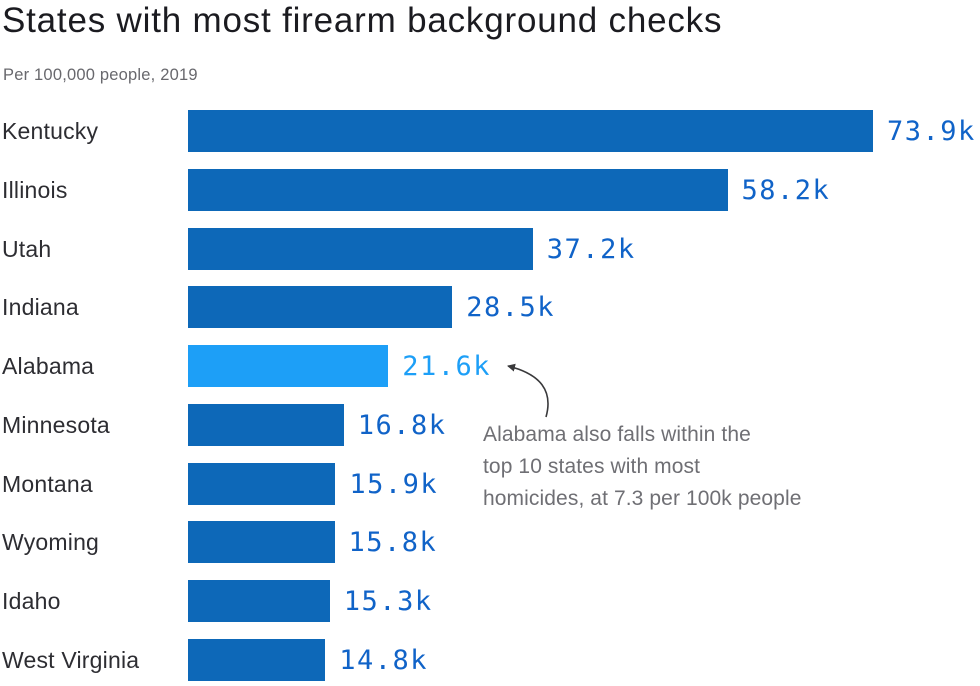 Image resolution: width=980 pixels, height=686 pixels. Describe the element at coordinates (528, 390) in the screenshot. I see `curved-arrow-icon` at that location.